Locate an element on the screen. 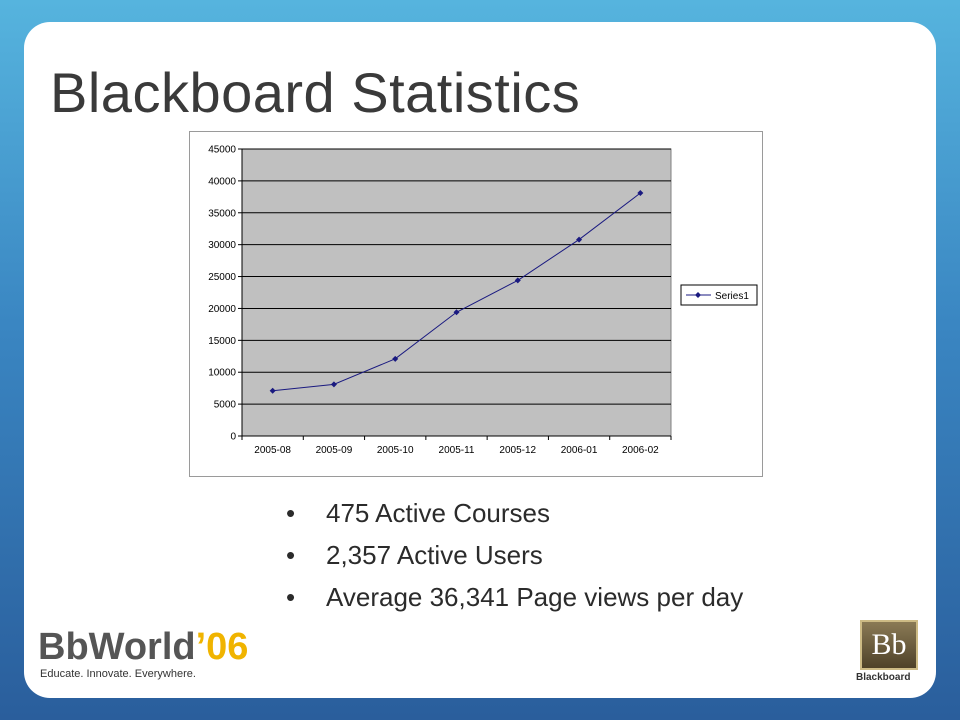 The image size is (960, 720). bullet-text: Average 36,341 Page views per day is located at coordinates (535, 597).